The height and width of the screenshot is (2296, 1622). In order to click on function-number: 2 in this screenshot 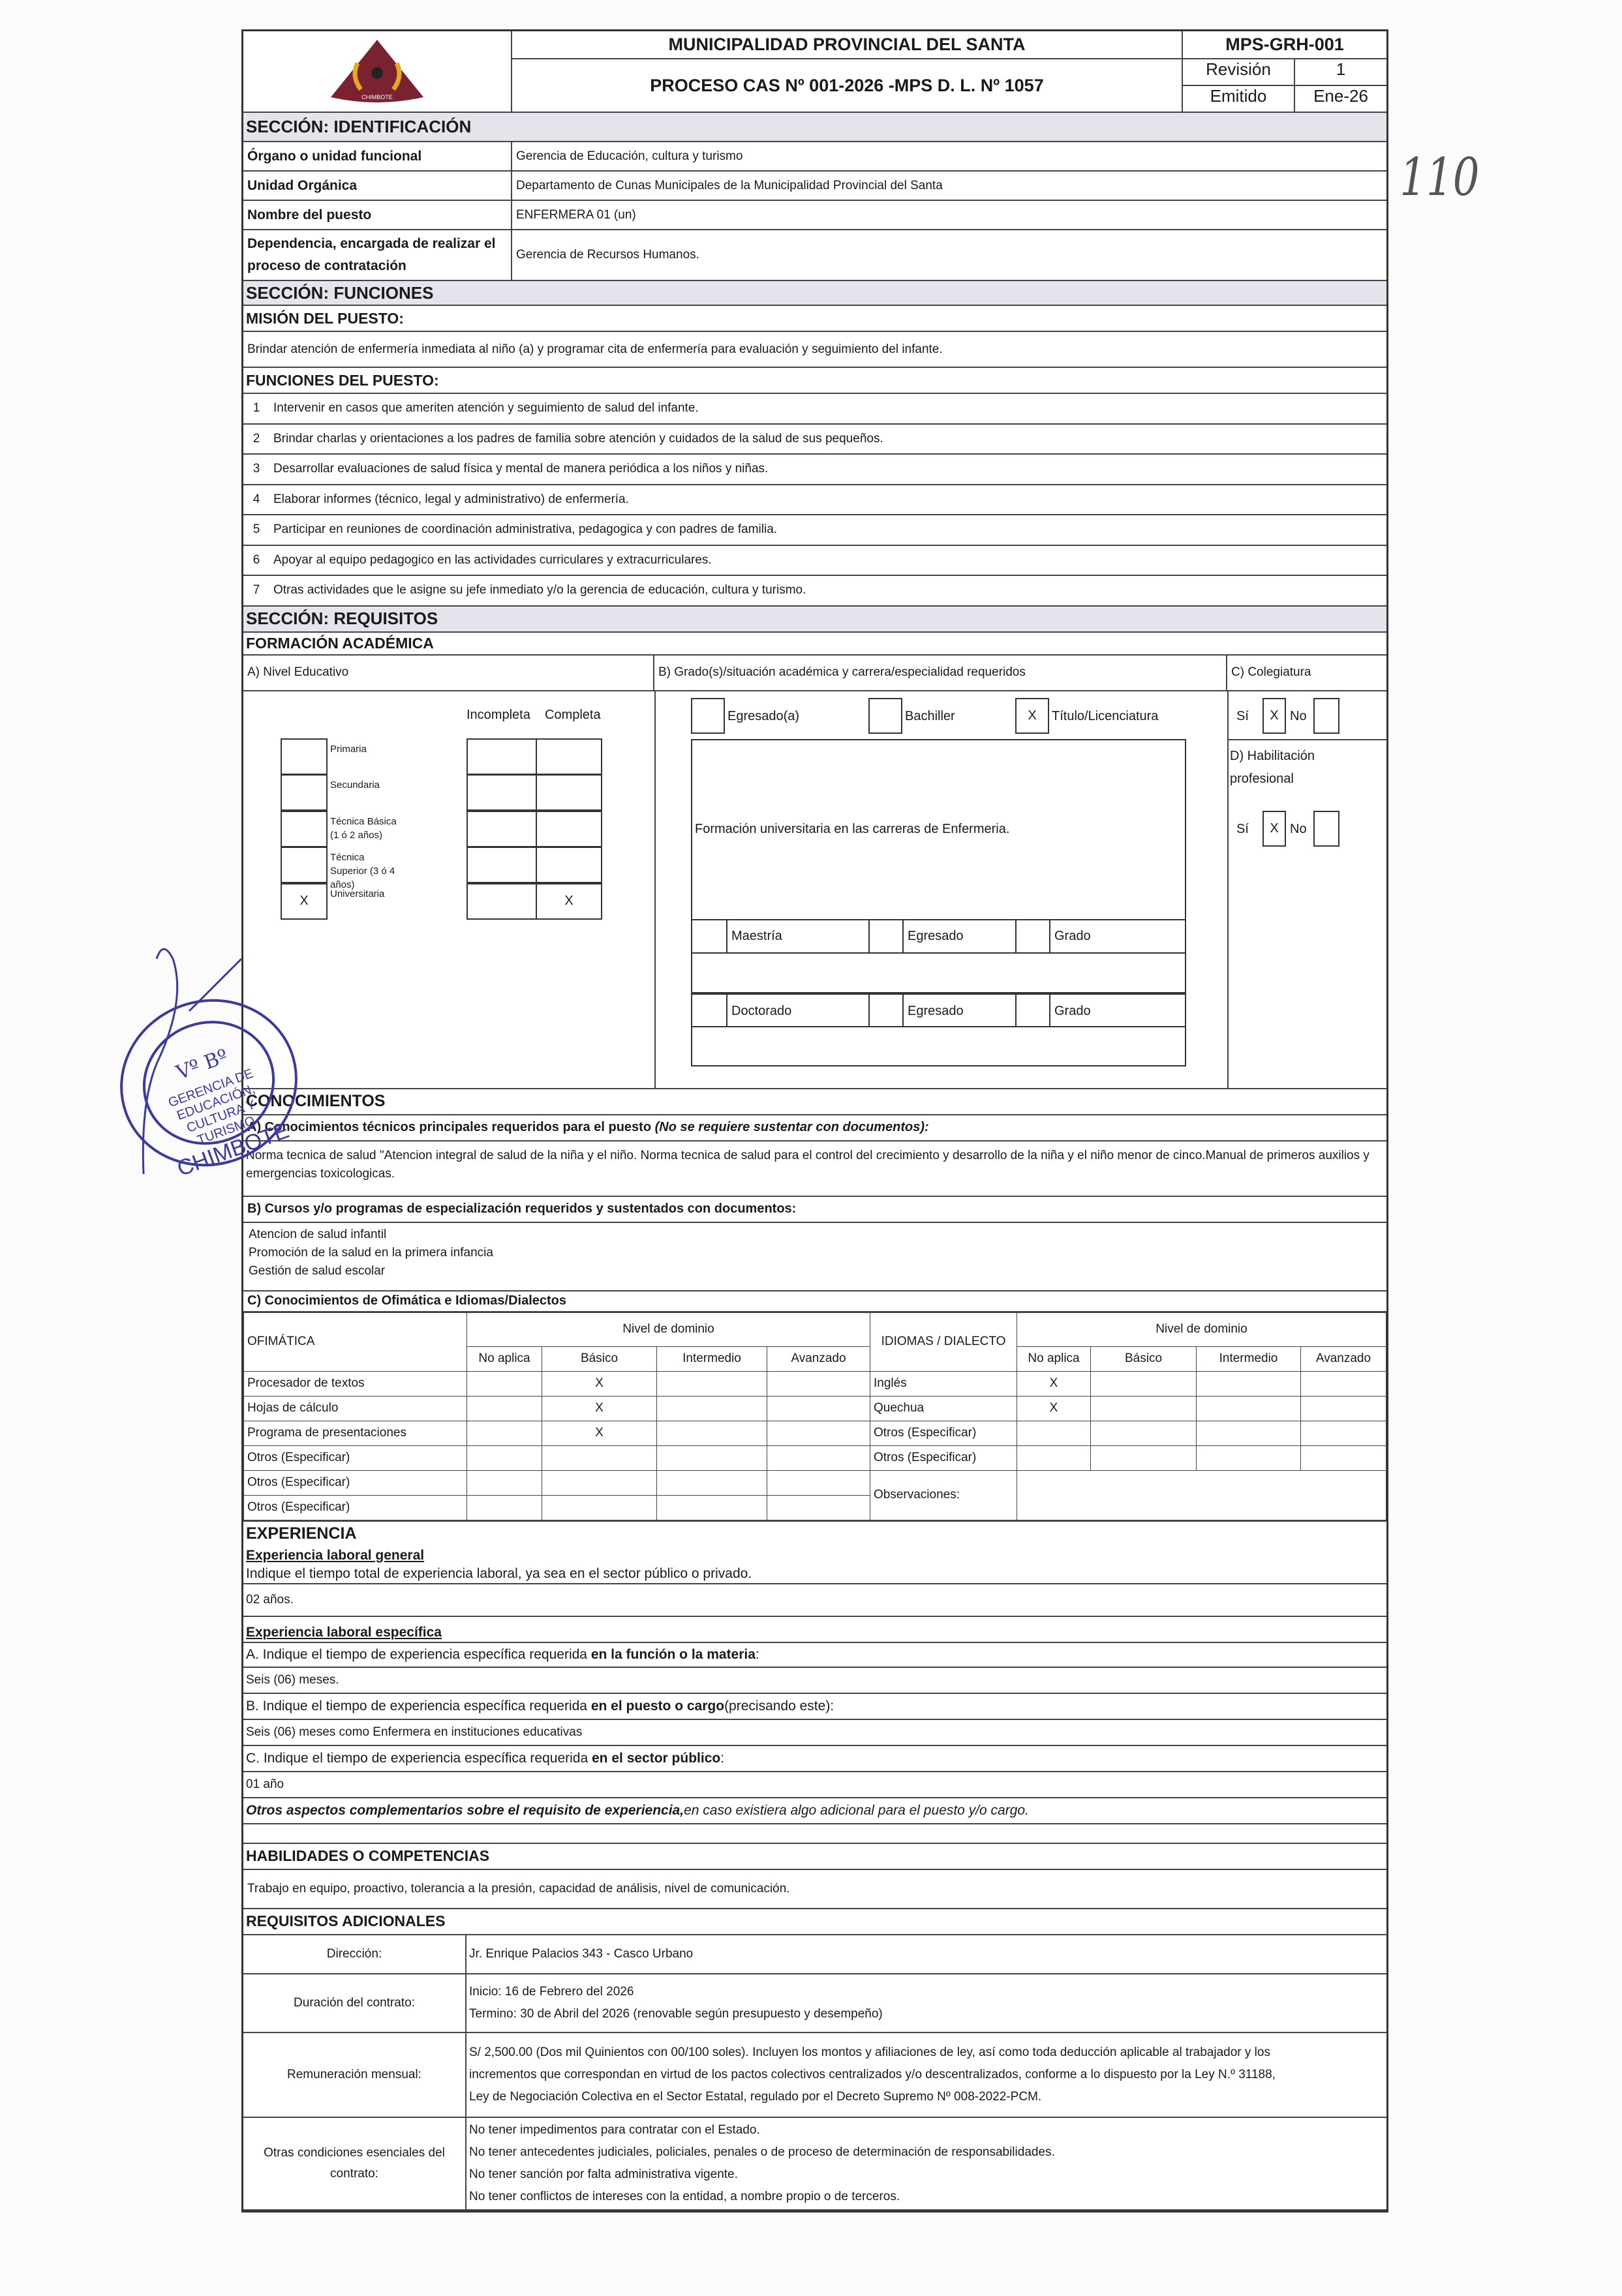, I will do `click(256, 438)`.